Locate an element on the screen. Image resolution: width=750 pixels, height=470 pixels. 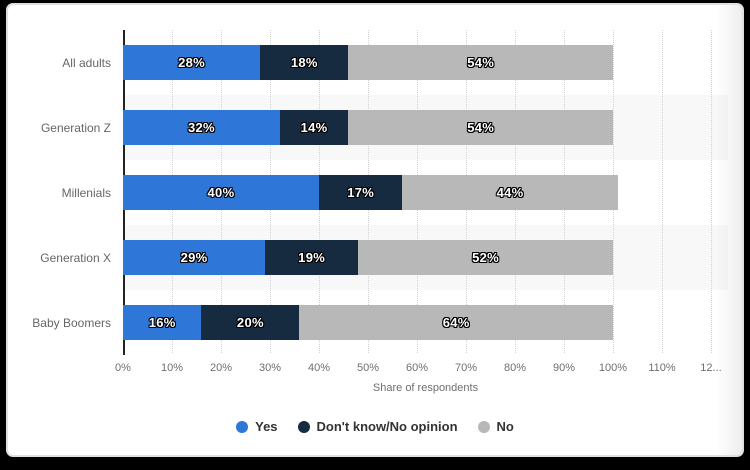
bar-segment-no: 64% is located at coordinates (456, 322).